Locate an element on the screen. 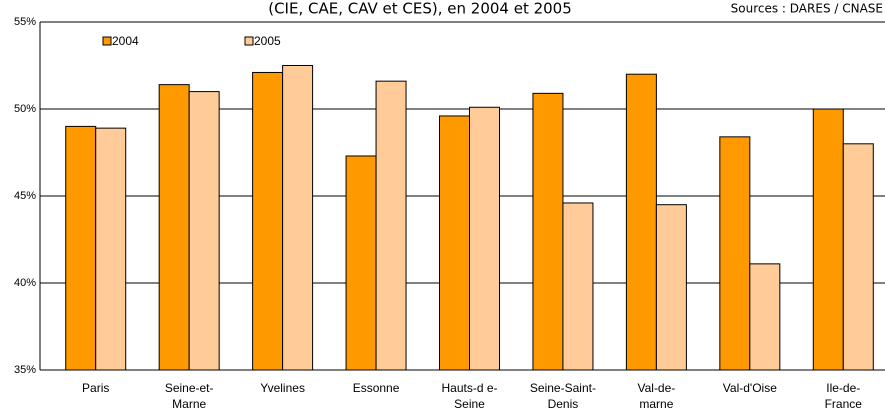 This screenshot has width=885, height=413. chart-source: Sources : DARES / CNASE is located at coordinates (807, 9).